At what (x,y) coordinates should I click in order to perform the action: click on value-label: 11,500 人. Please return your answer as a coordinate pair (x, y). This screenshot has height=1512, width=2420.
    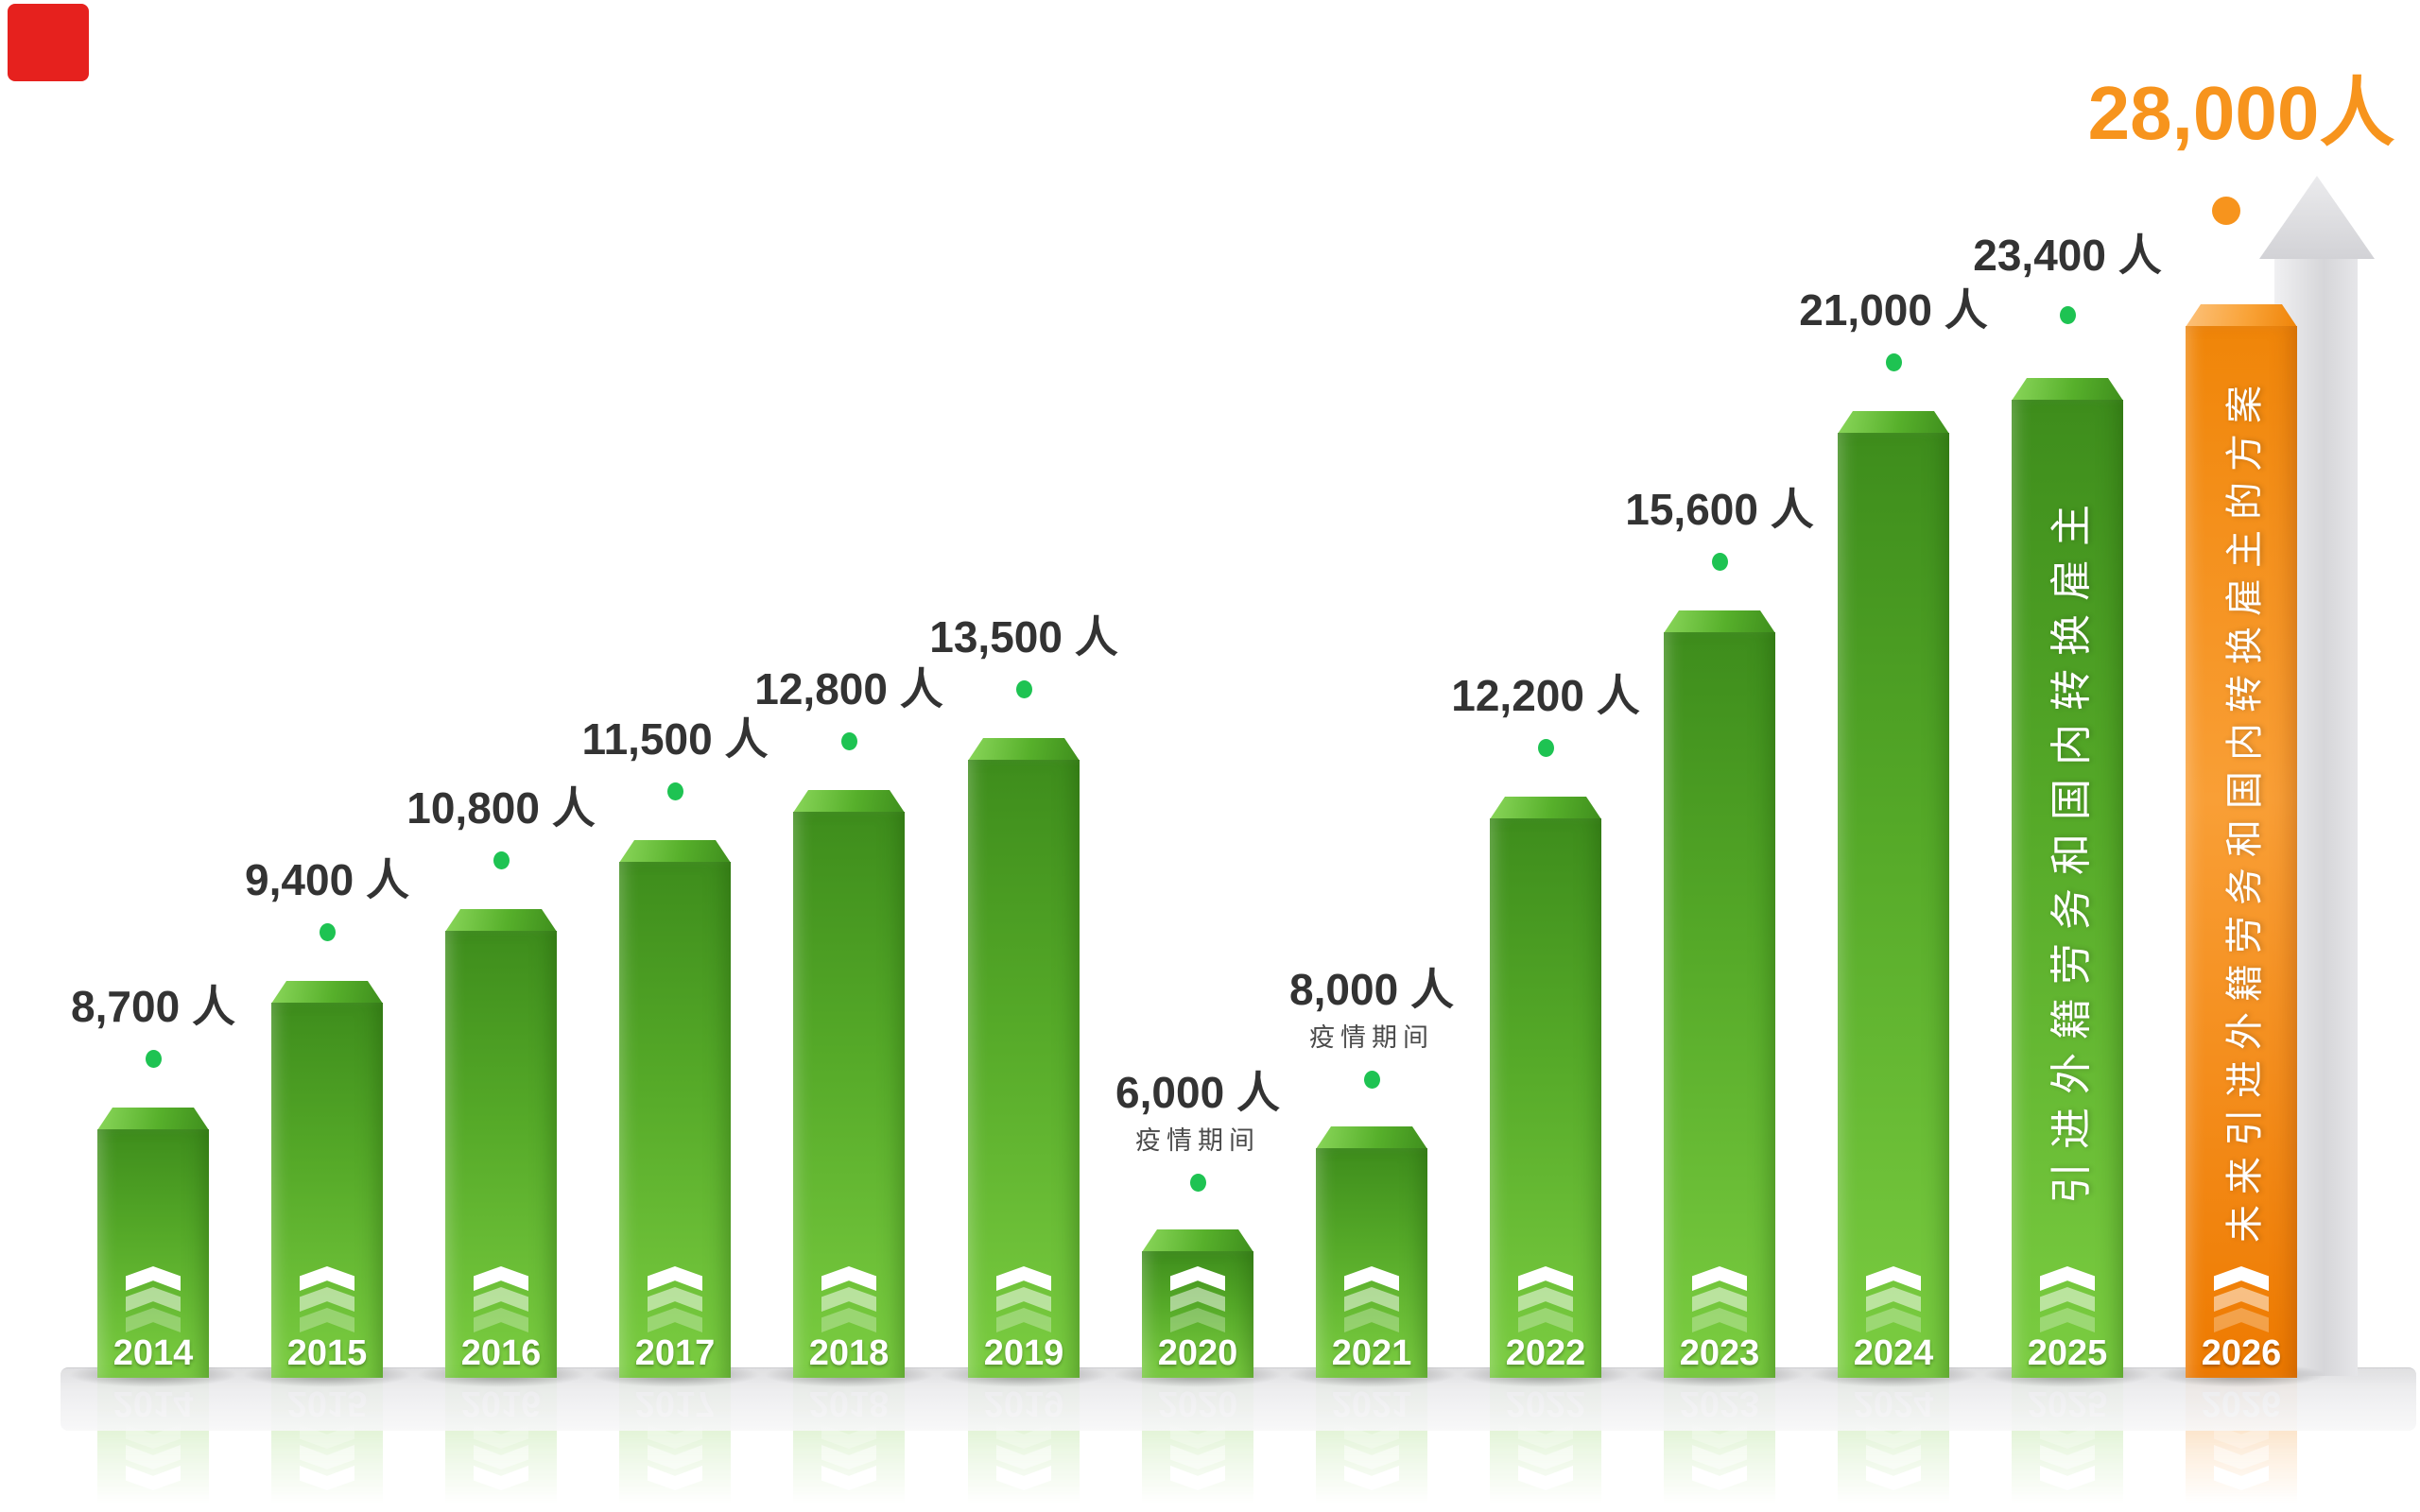
    Looking at the image, I should click on (675, 739).